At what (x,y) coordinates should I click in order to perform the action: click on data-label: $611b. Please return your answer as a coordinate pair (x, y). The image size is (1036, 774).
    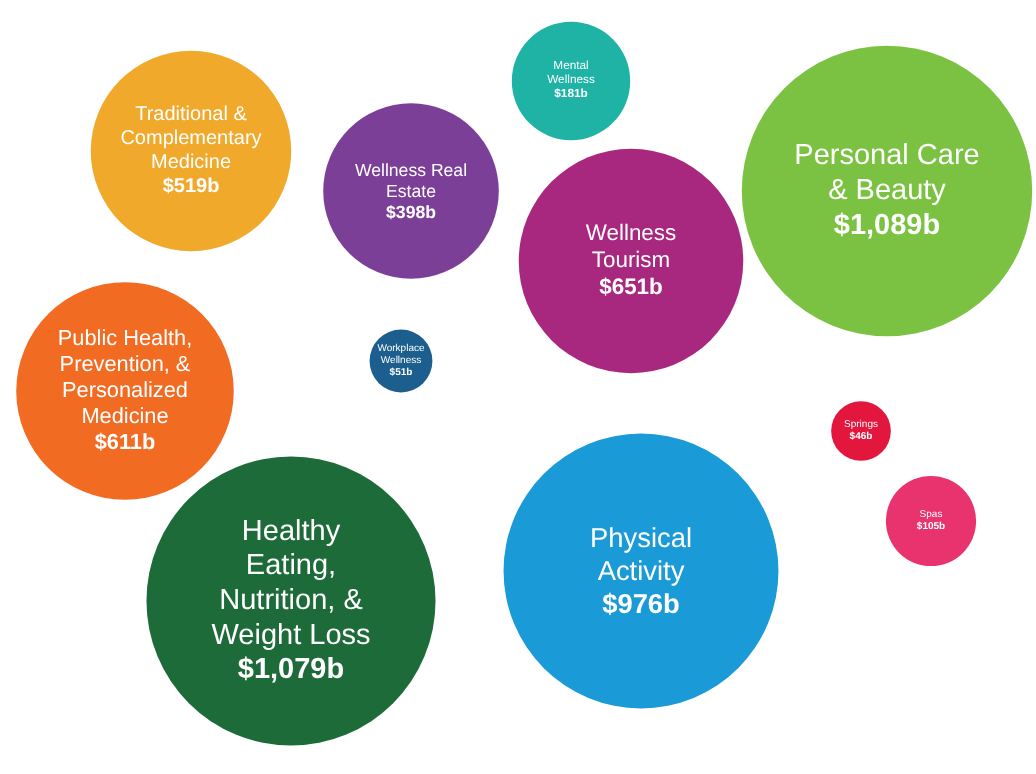
    Looking at the image, I should click on (125, 443).